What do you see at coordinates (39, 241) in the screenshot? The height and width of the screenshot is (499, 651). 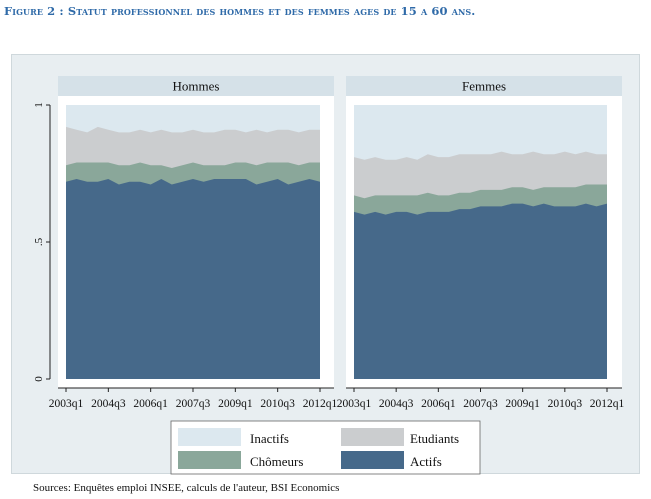 I see `y-tick-label: .5` at bounding box center [39, 241].